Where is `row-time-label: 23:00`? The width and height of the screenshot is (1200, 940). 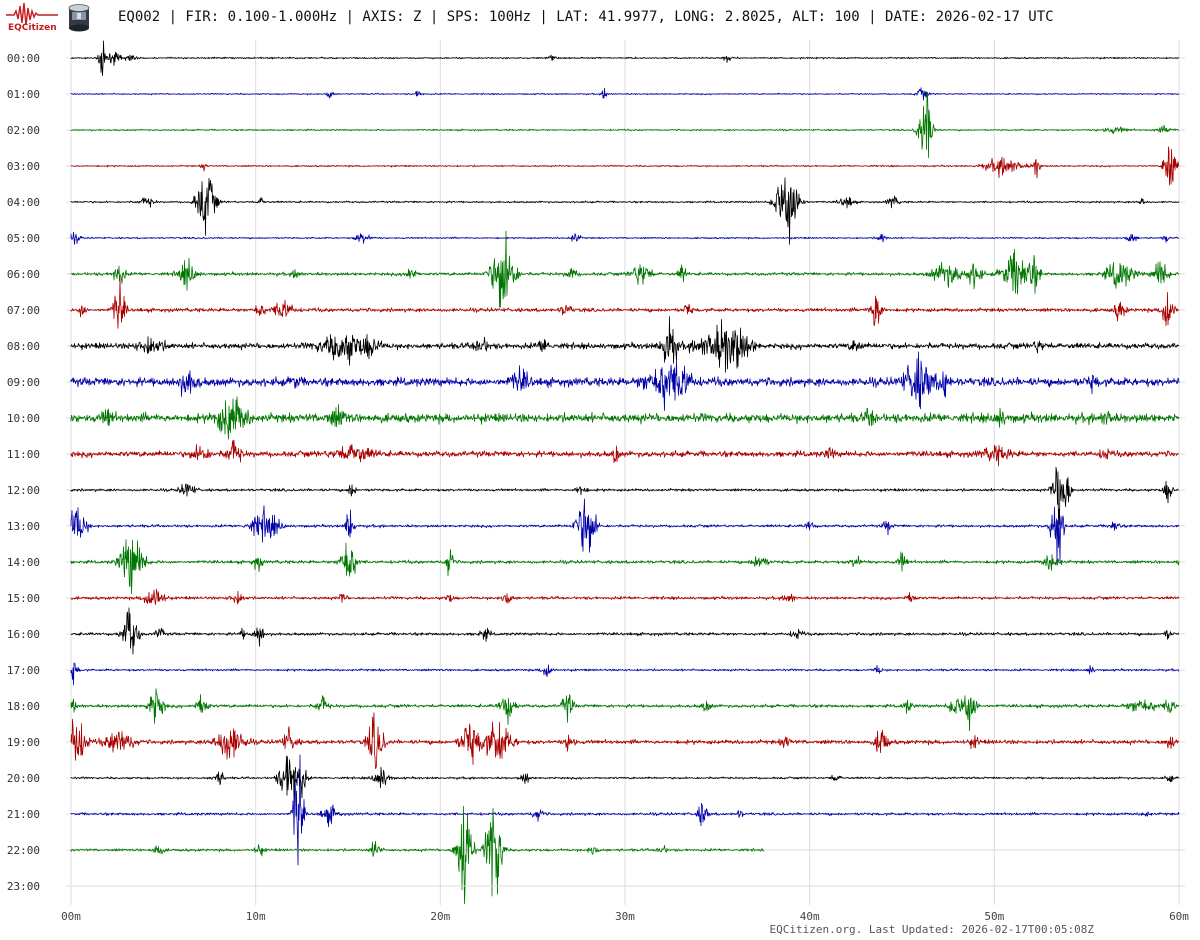 row-time-label: 23:00 is located at coordinates (23, 886).